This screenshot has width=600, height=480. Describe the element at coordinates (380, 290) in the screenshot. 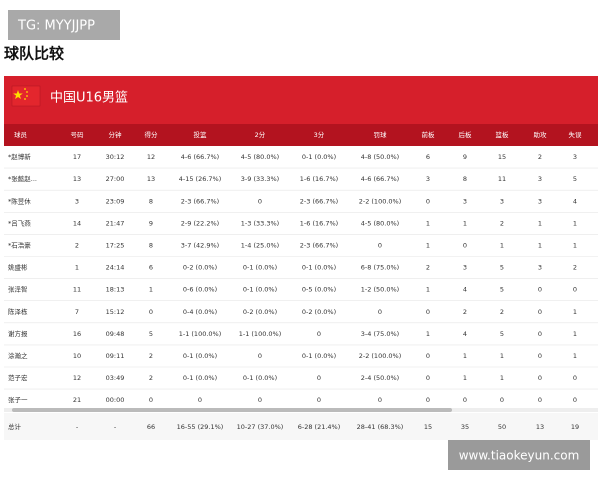

I see `table-cell: 1-2 (50.0%)` at that location.